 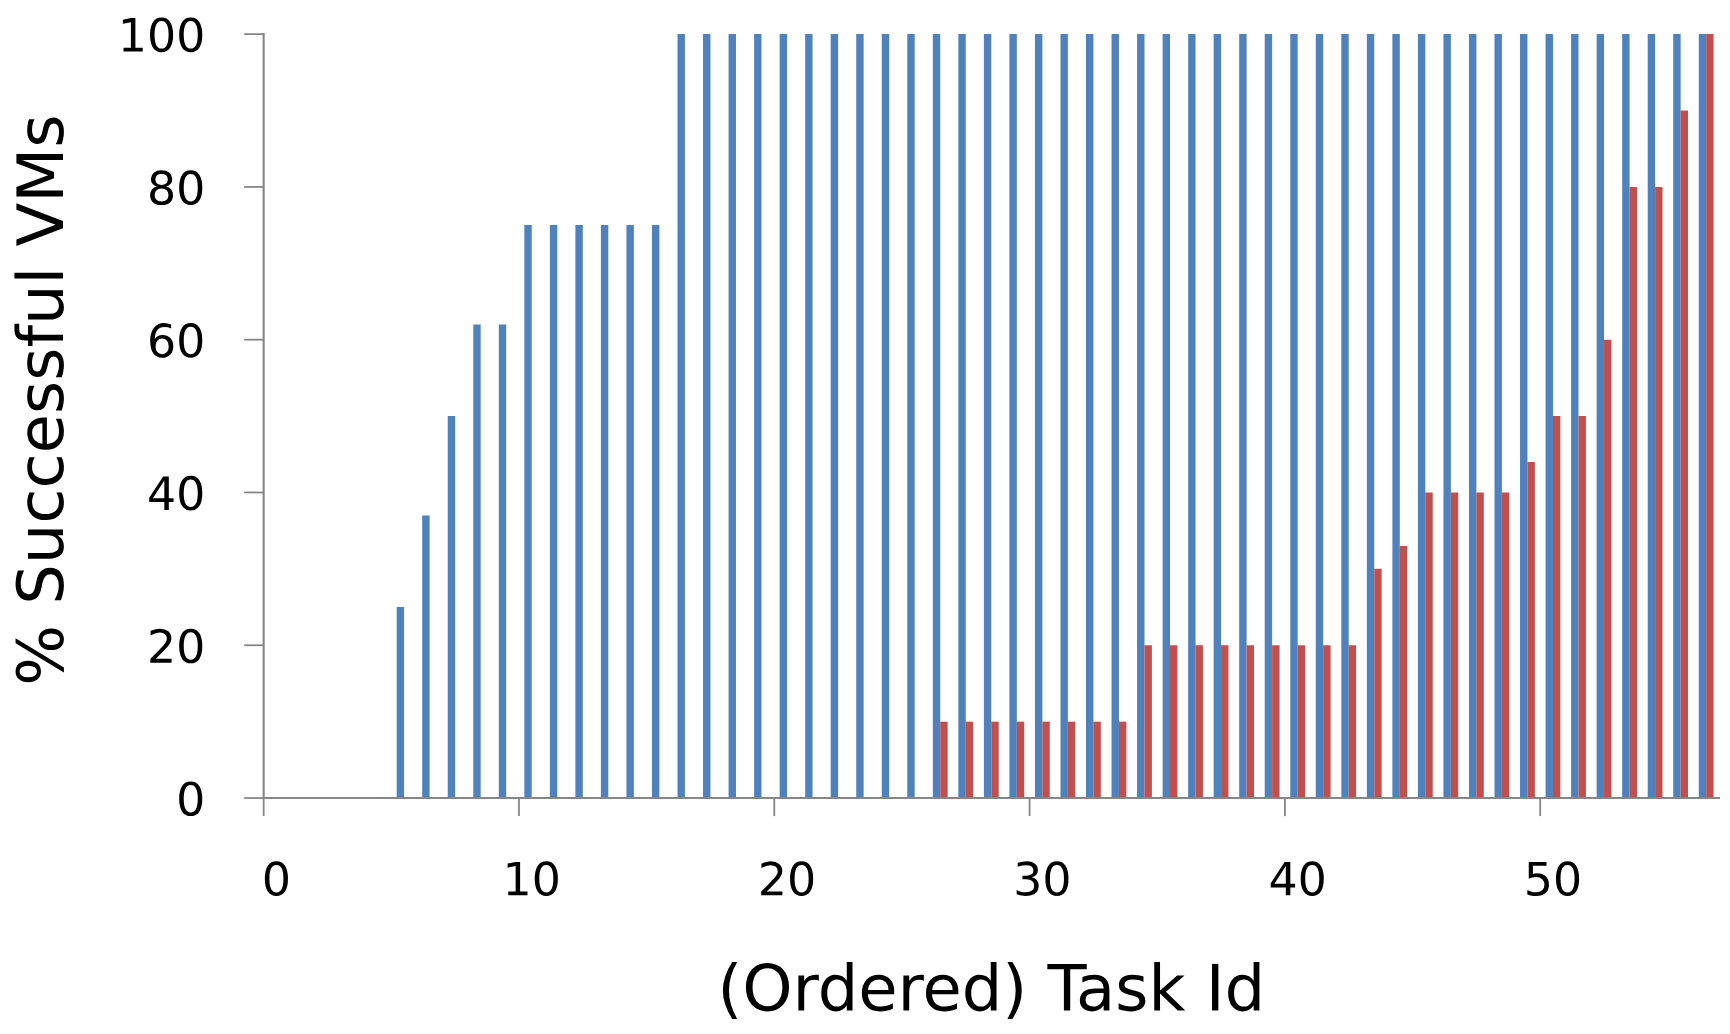 What do you see at coordinates (787, 879) in the screenshot?
I see `x-tick-label: 20` at bounding box center [787, 879].